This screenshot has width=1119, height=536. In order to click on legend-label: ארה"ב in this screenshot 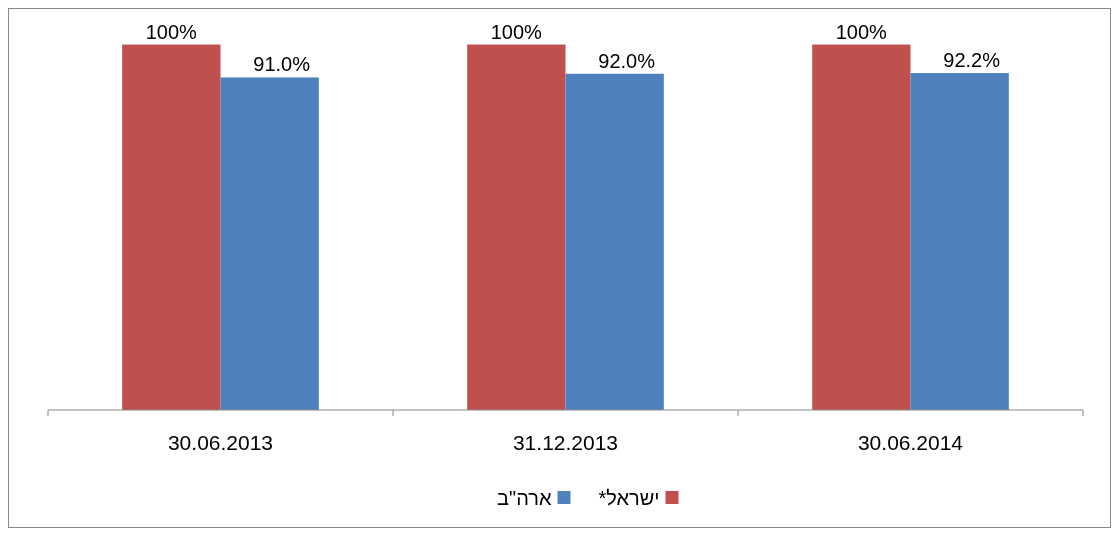, I will do `click(524, 498)`.